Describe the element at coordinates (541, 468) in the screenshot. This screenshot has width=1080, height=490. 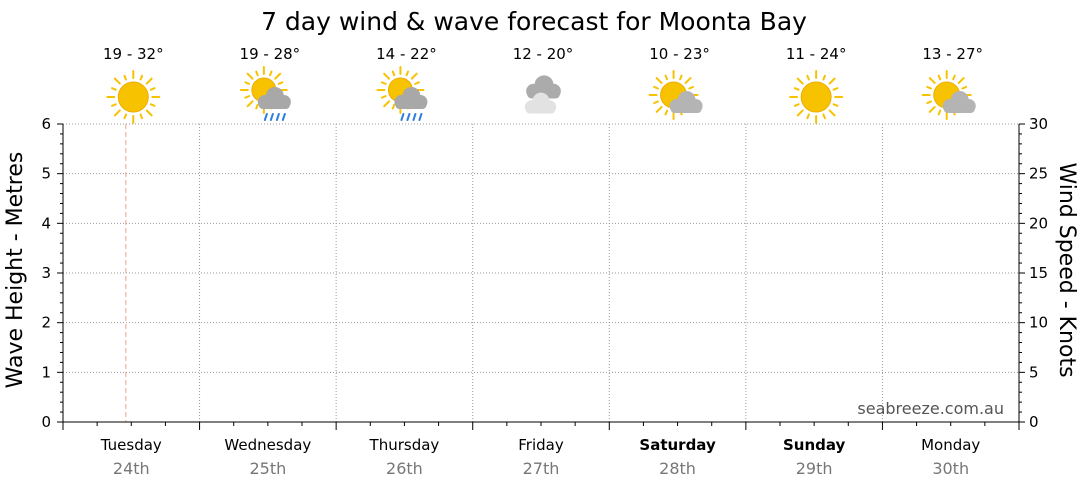
I see `day-date-label: 27th` at that location.